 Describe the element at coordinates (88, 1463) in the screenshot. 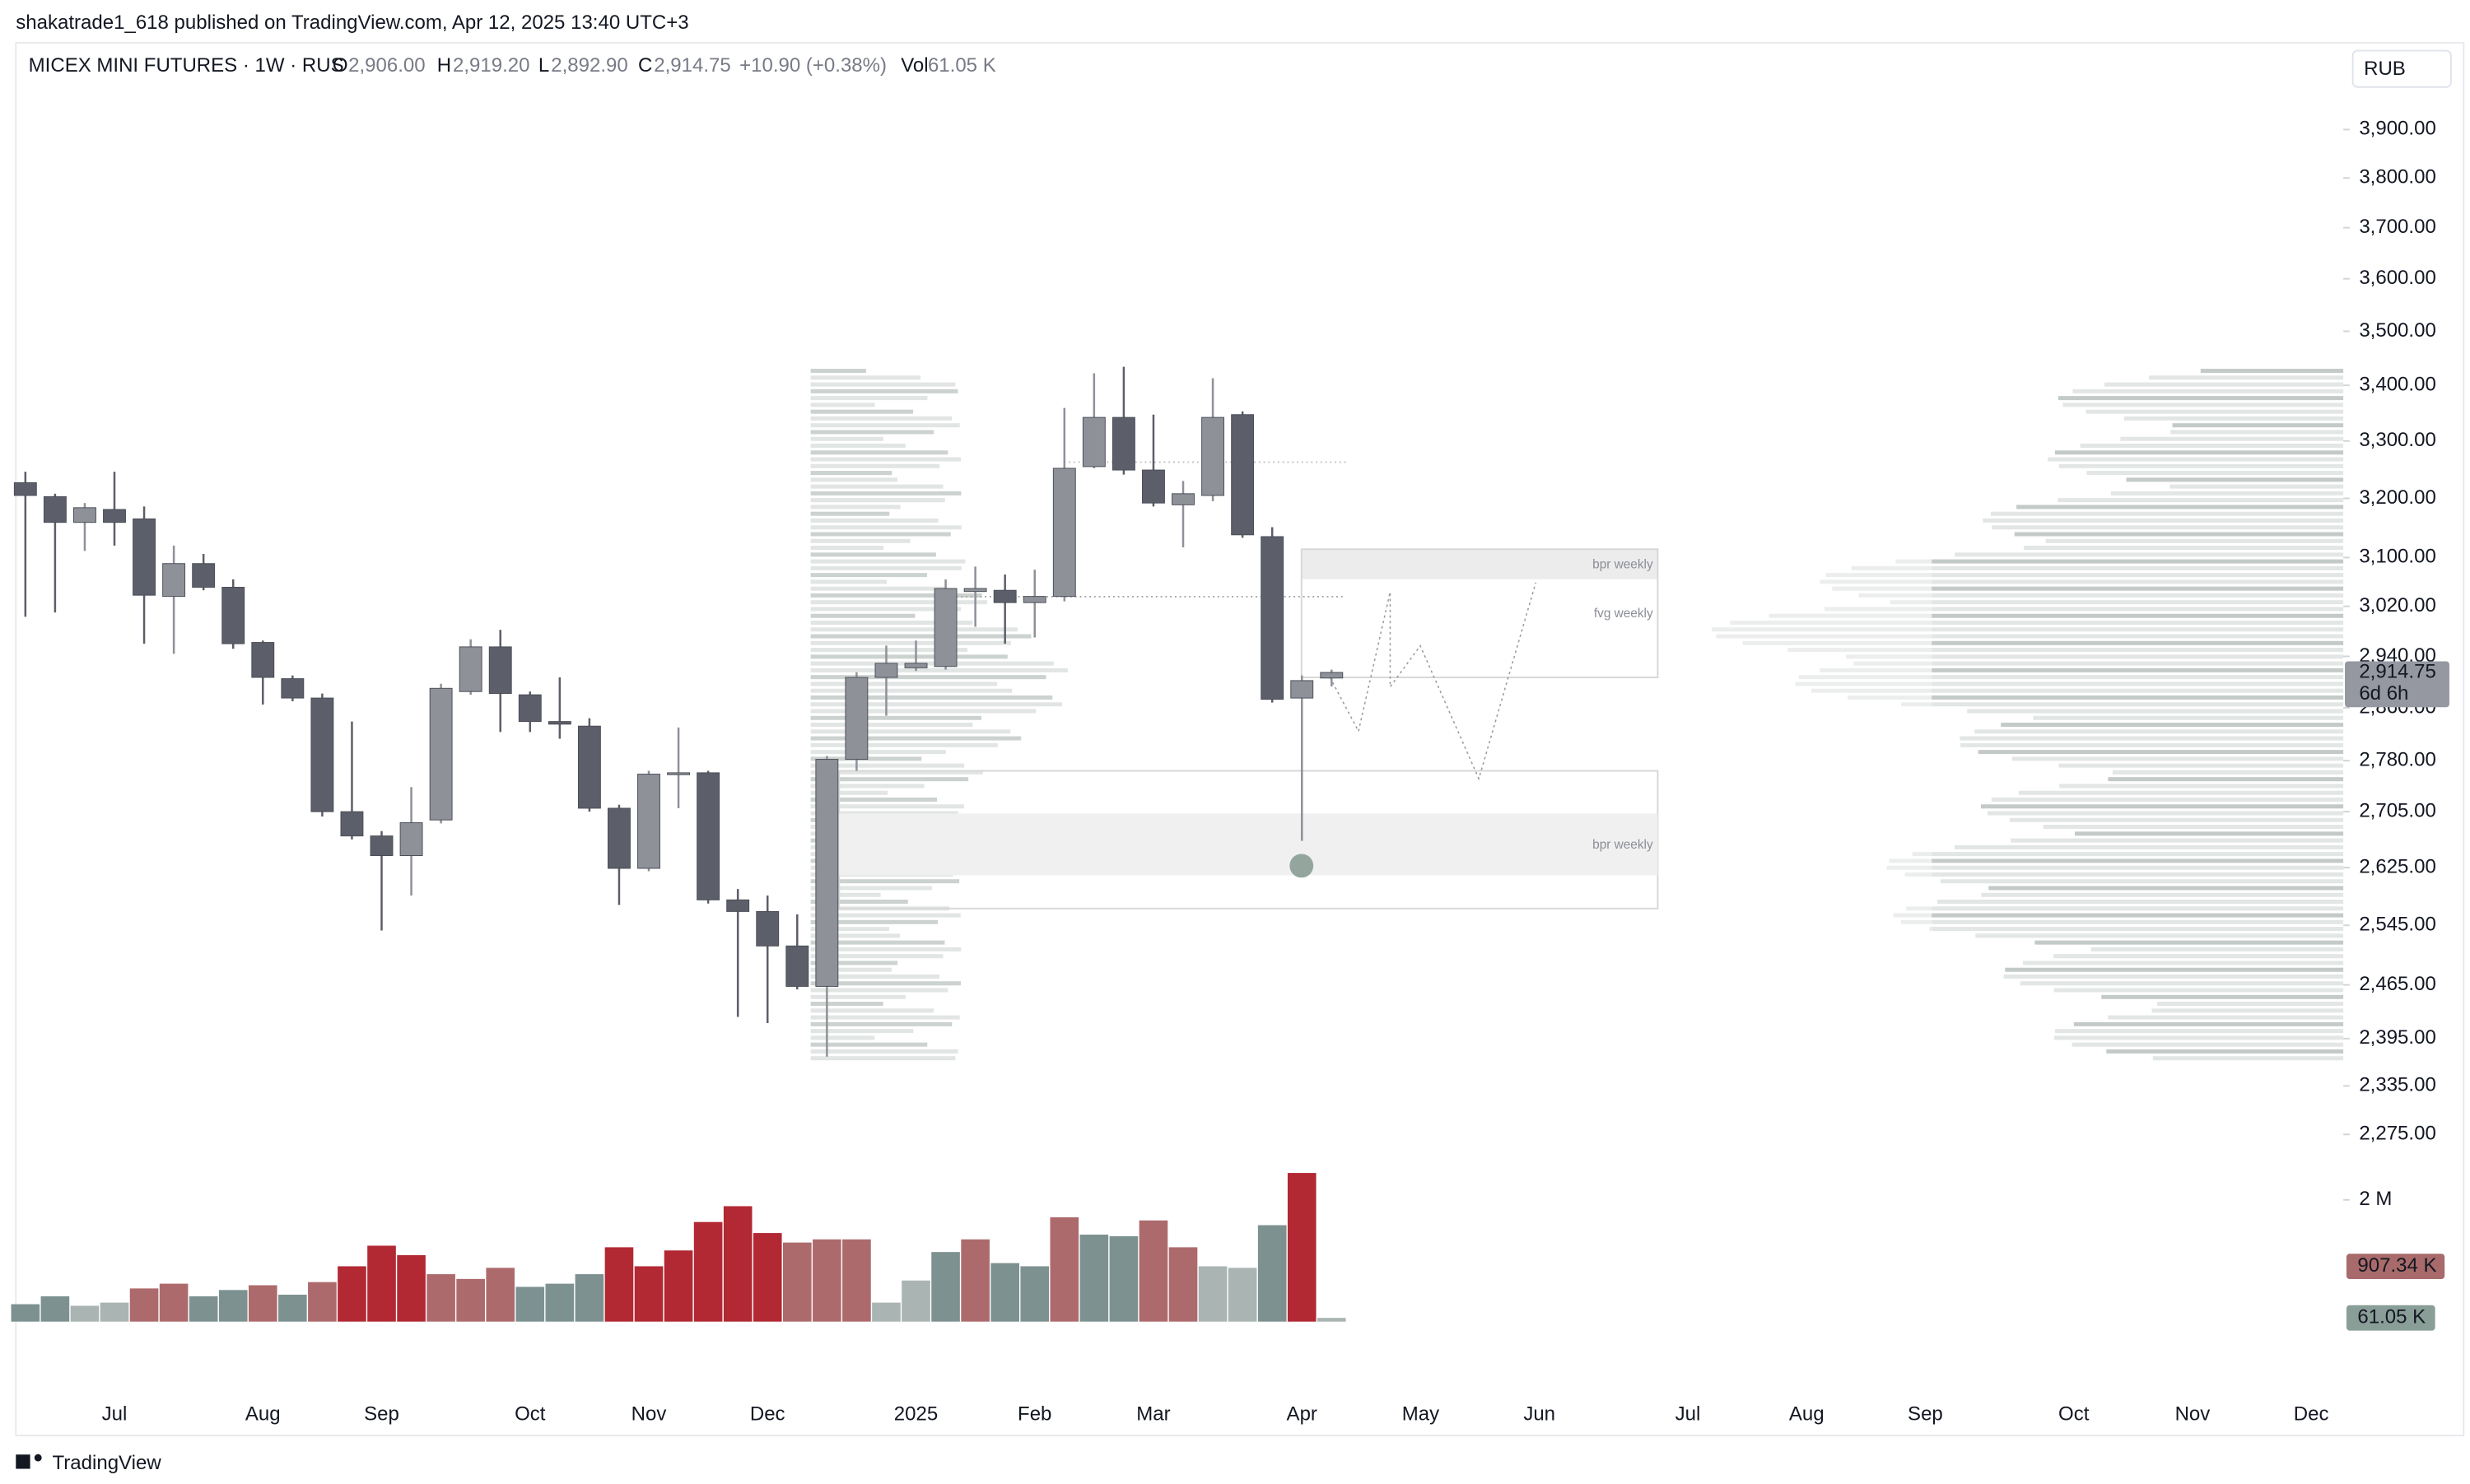

I see `footer-logo: TradingView` at that location.